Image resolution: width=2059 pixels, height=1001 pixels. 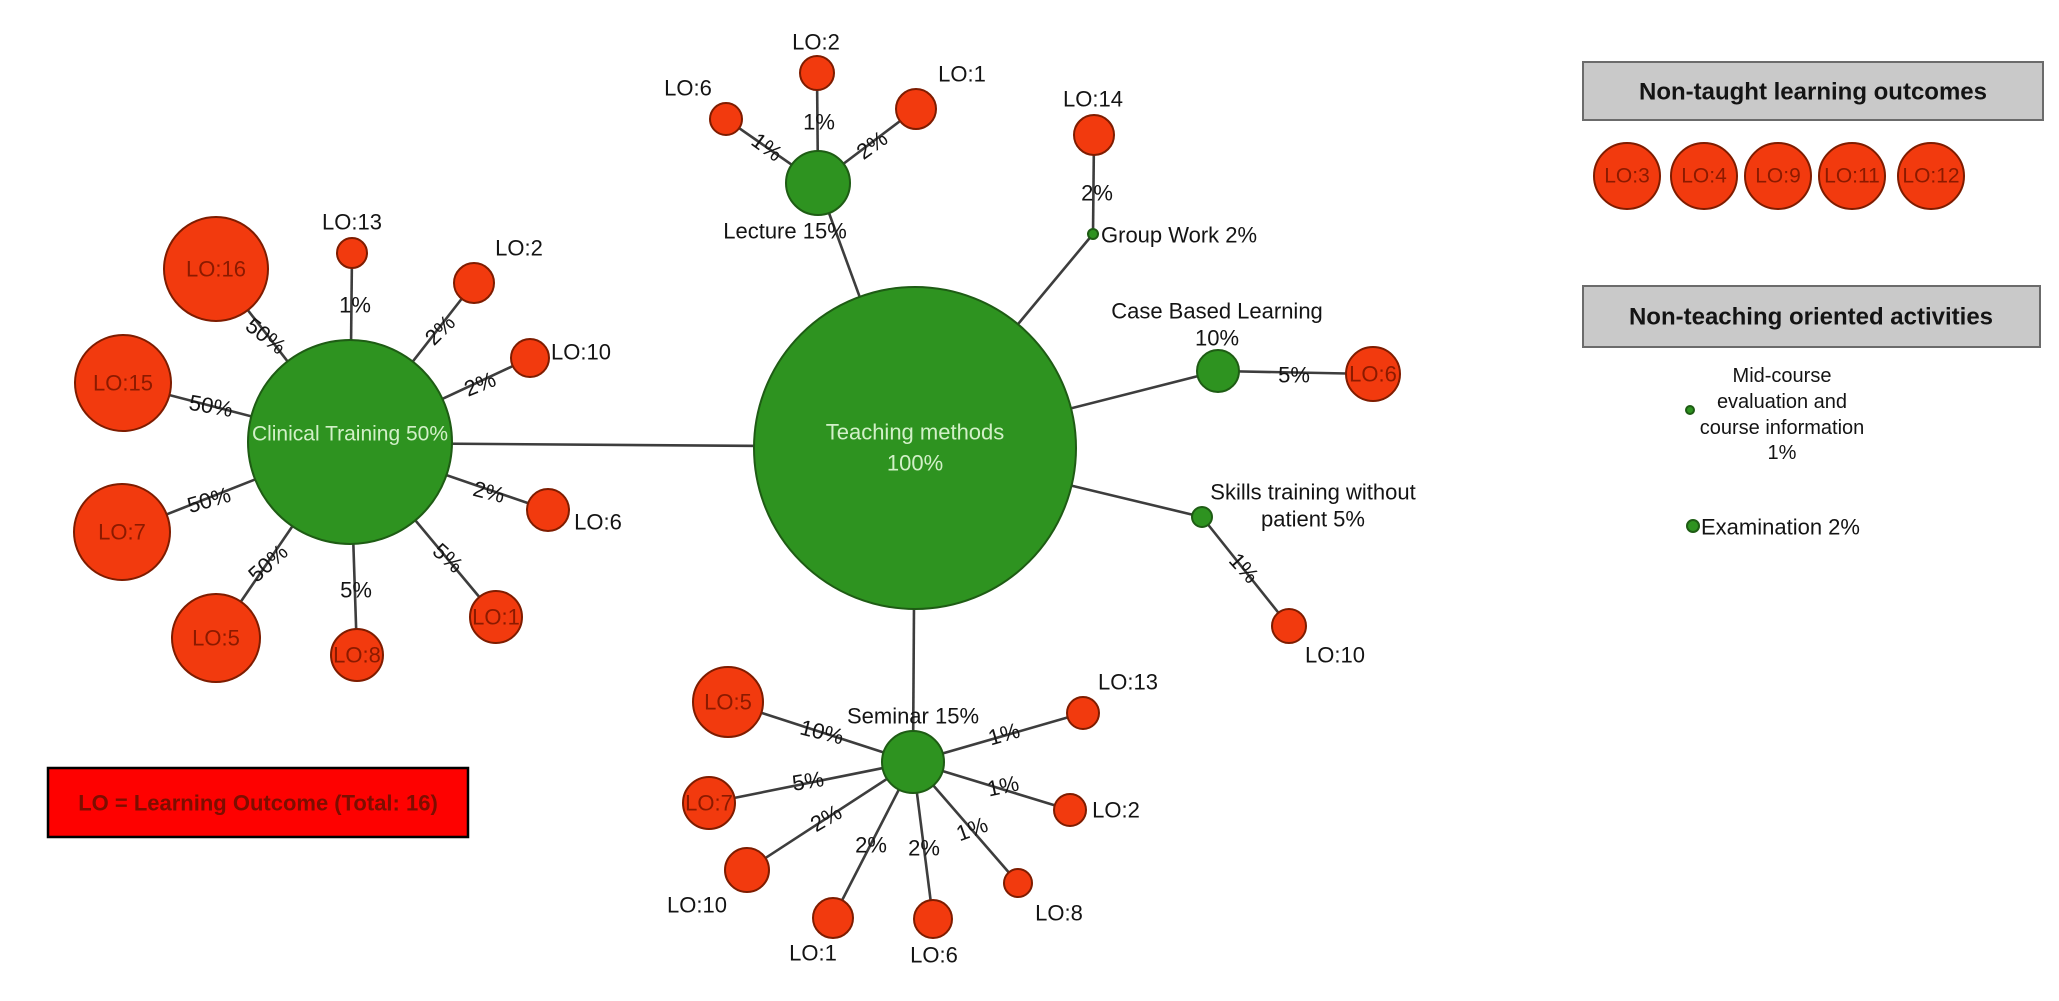 What do you see at coordinates (913, 716) in the screenshot?
I see `seminar-label: Seminar 15%` at bounding box center [913, 716].